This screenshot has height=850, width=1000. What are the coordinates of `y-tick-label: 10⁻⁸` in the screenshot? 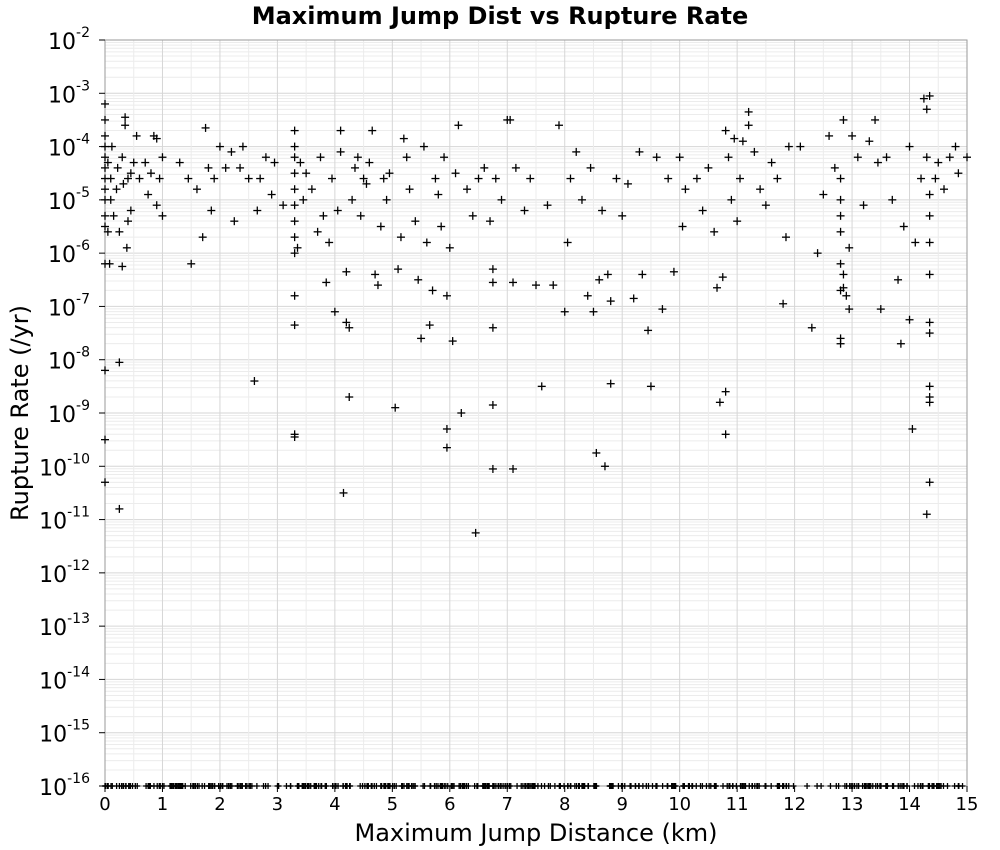 It's located at (69, 360).